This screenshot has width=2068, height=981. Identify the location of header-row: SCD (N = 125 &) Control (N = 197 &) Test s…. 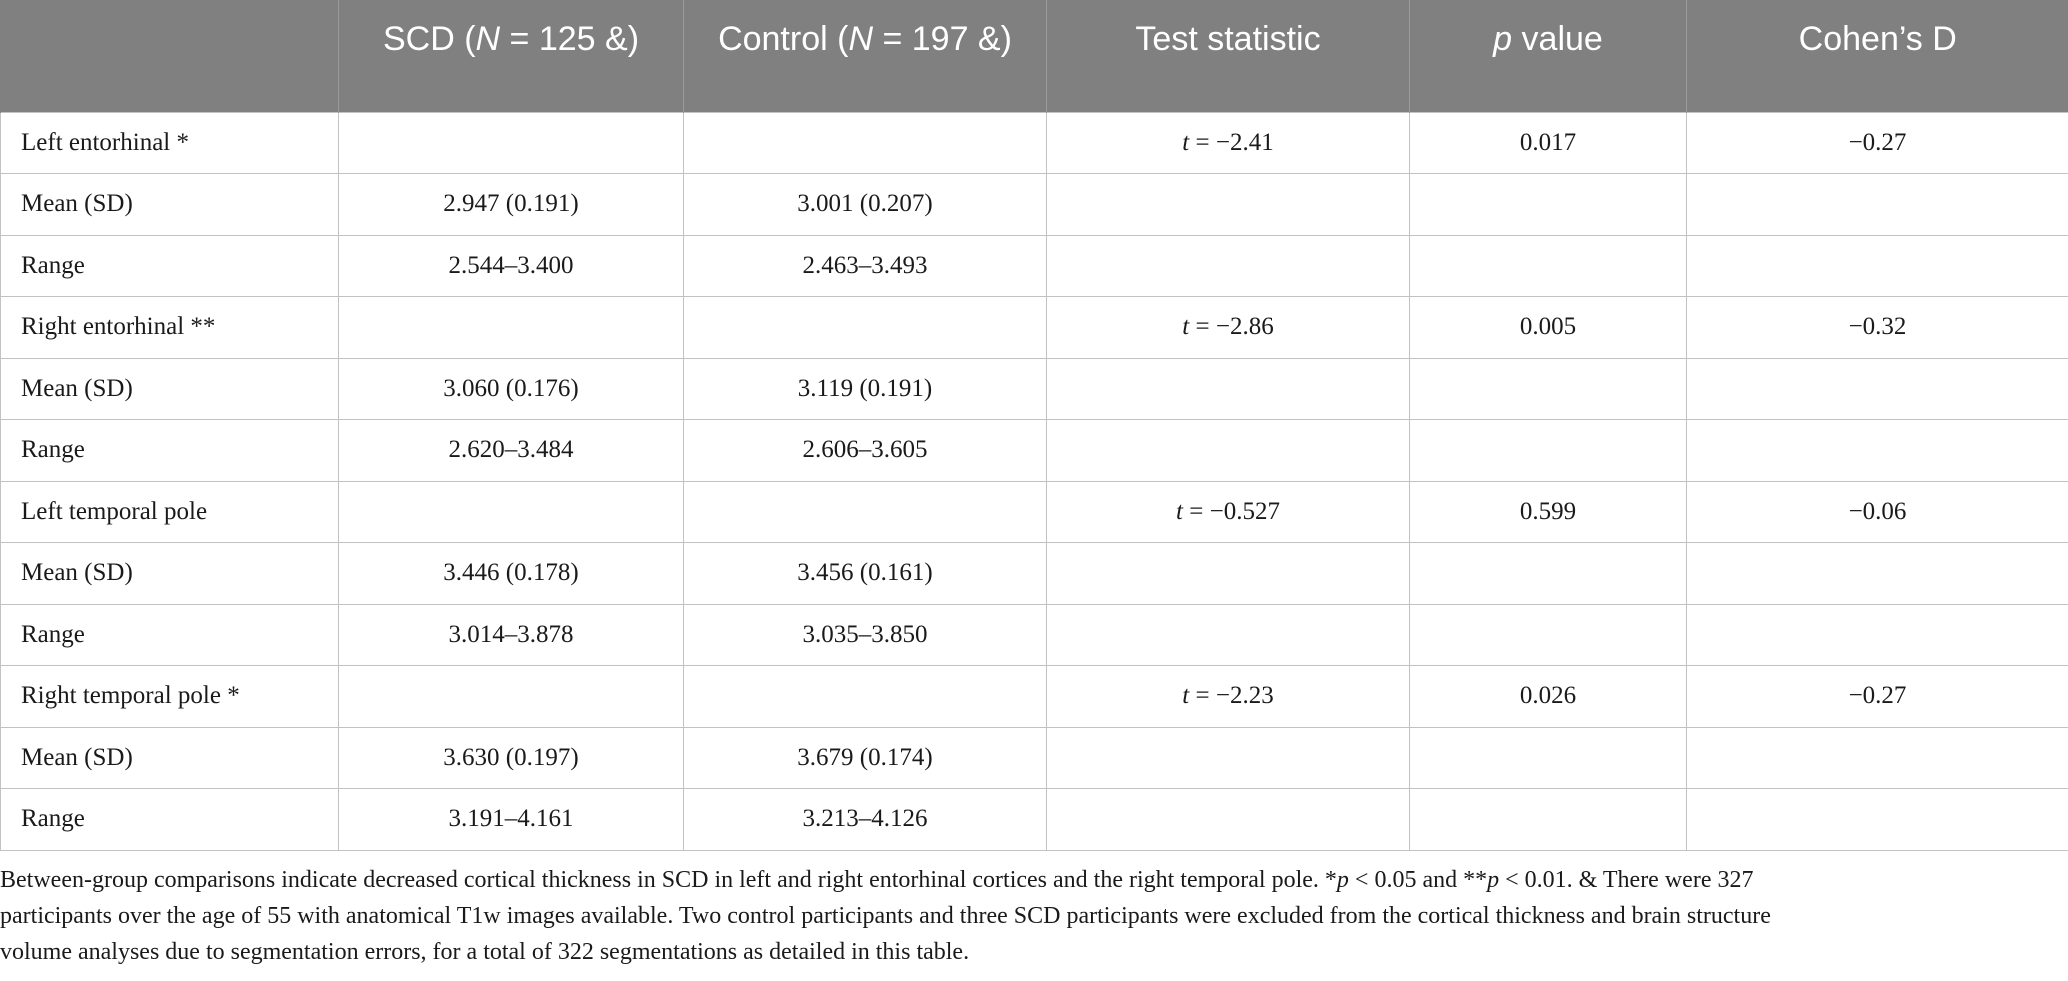
(1034, 56).